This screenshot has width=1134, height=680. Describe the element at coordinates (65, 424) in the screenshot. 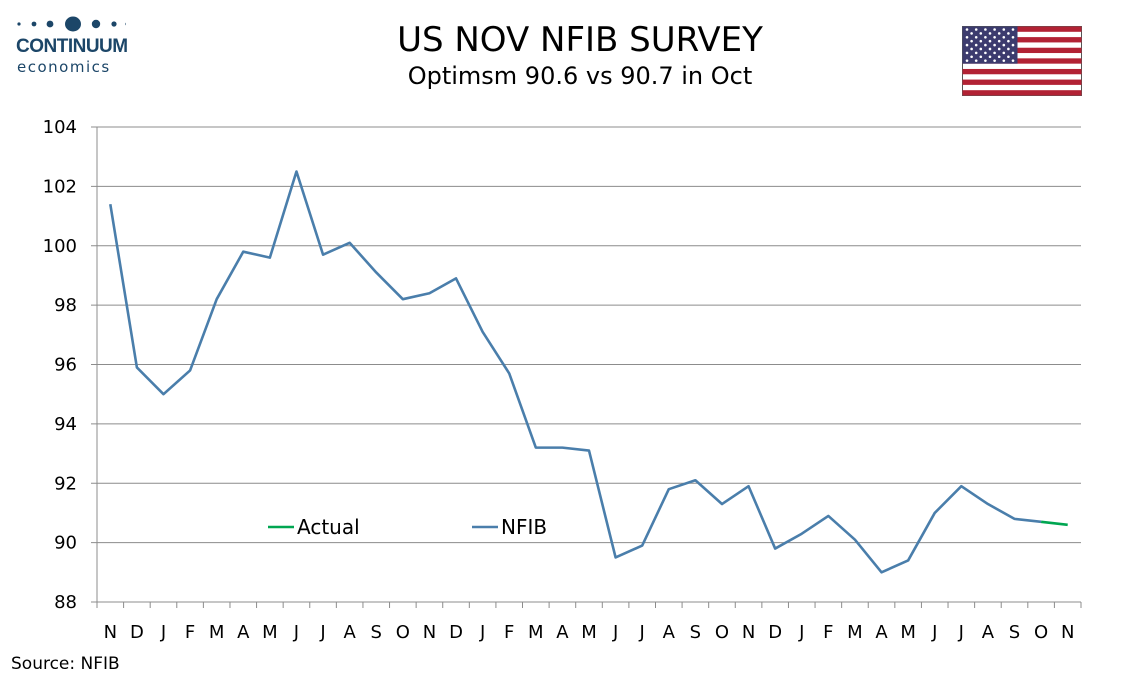

I see `y-tick-label: 94` at that location.